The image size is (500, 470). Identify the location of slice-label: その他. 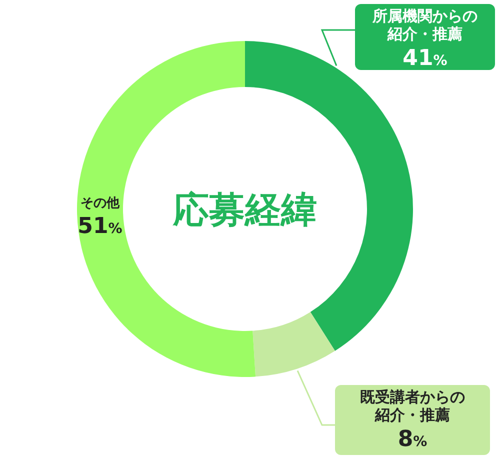
(100, 203).